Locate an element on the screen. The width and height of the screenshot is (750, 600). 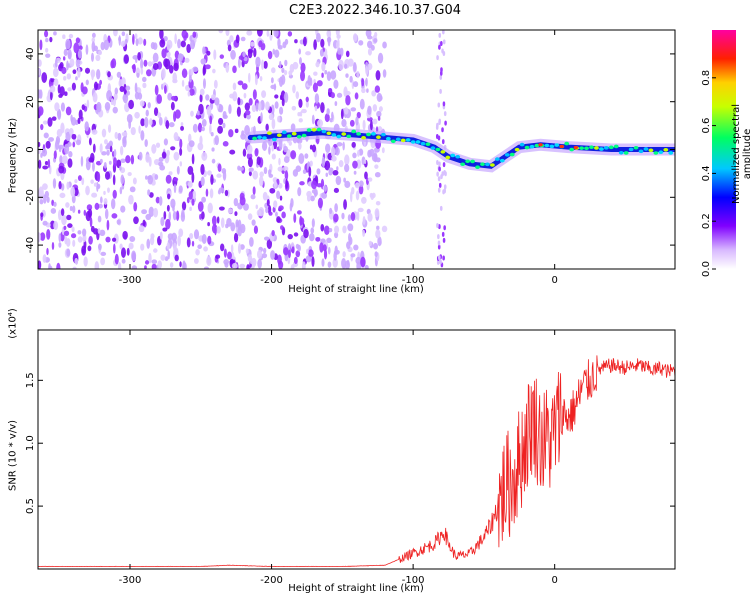
colorbar-tick-label: 0.8 is located at coordinates (706, 78).